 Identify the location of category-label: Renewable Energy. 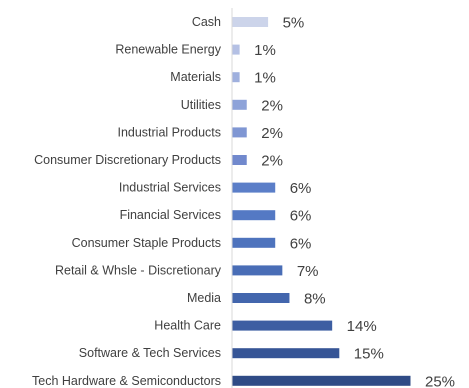
(168, 50).